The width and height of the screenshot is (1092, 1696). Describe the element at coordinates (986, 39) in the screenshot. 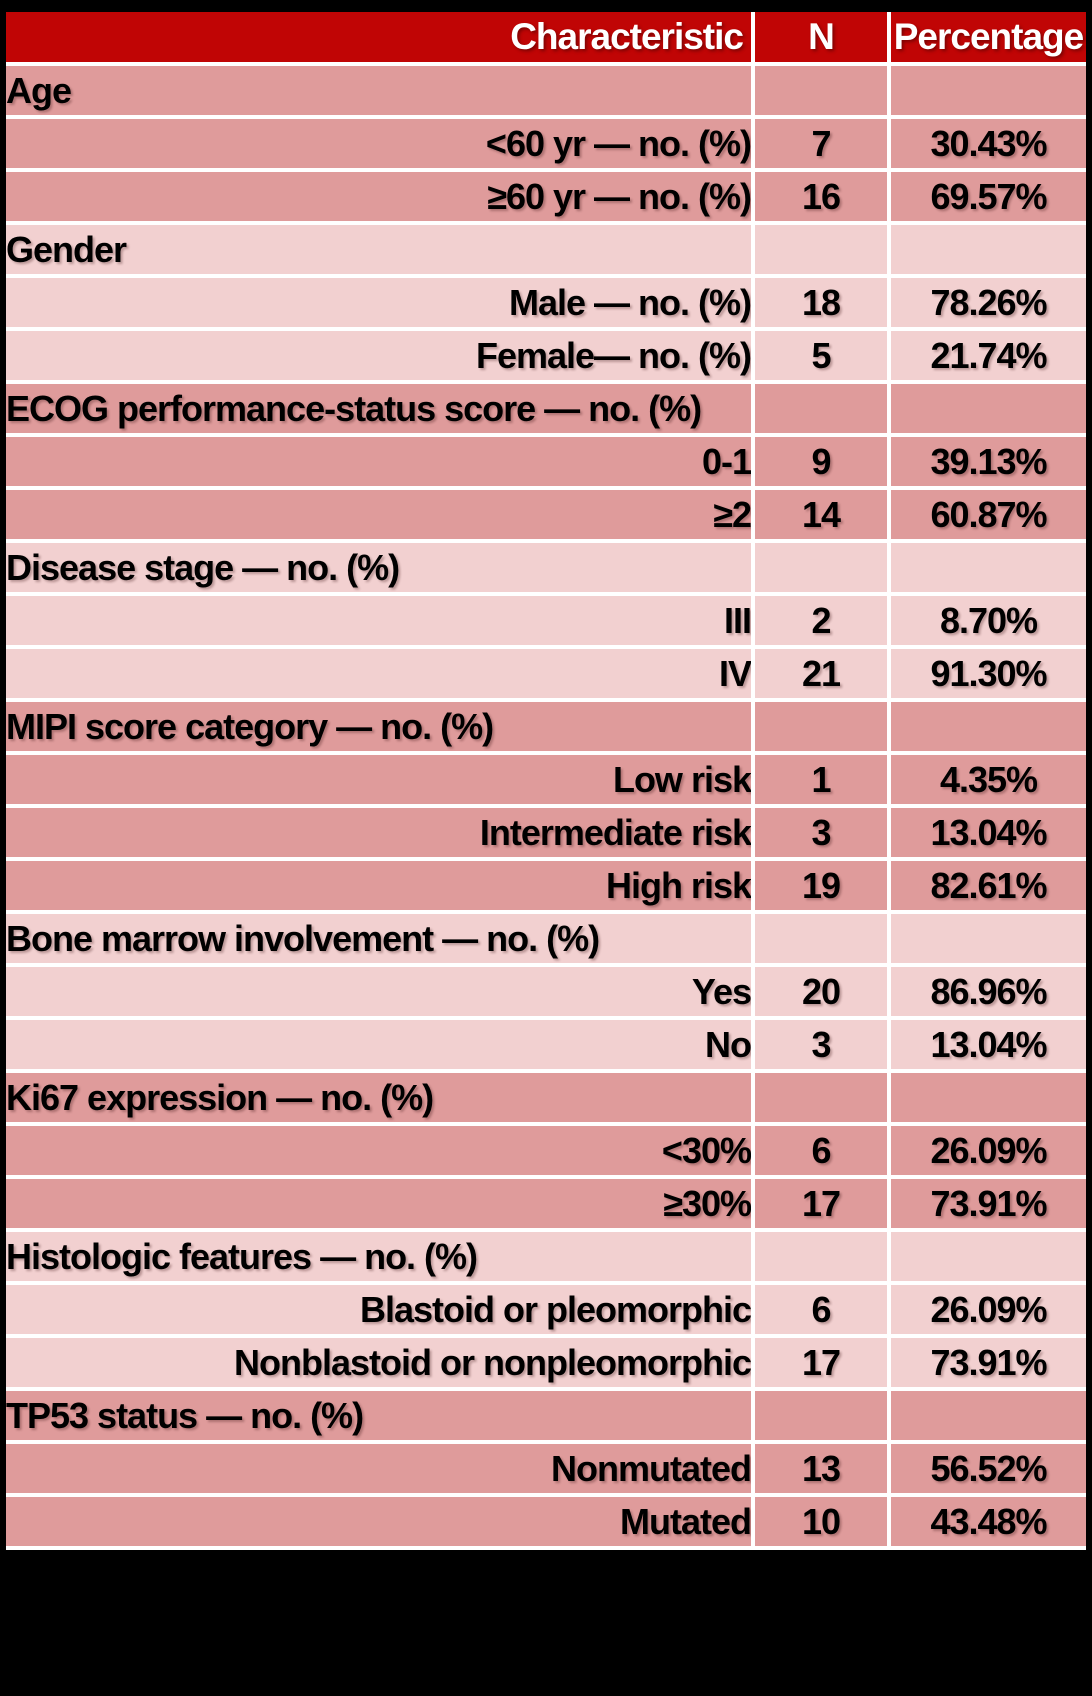

I see `column-header-percentage: Percentage` at that location.